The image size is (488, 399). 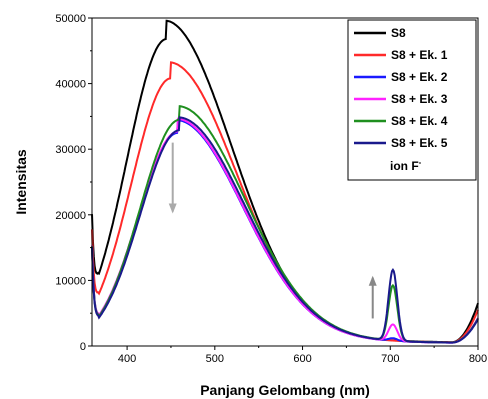 I want to click on x-tick-label: 500, so click(x=215, y=359).